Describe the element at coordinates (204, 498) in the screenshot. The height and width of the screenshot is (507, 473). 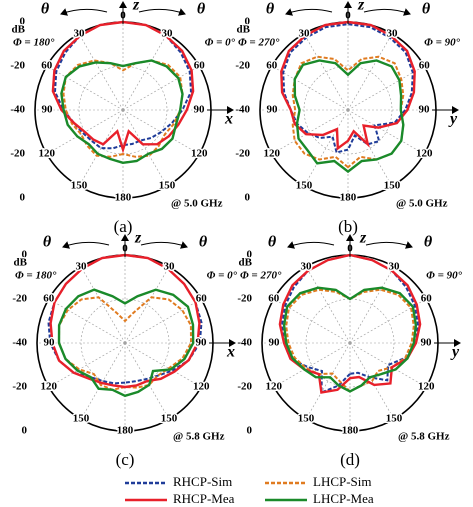
I see `legend-label: RHCP-Mea` at that location.